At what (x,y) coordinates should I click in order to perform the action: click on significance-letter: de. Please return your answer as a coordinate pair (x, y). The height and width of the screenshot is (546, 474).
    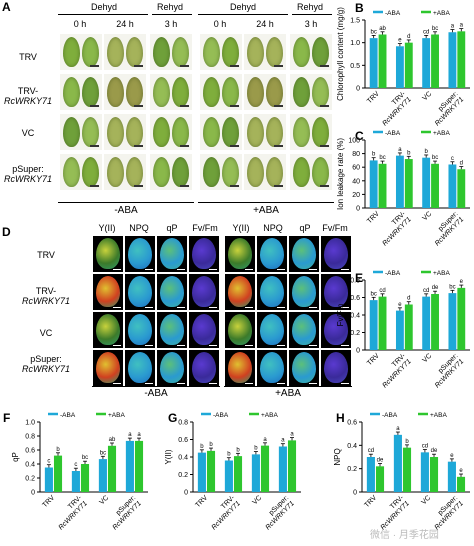
    Looking at the image, I should click on (380, 461).